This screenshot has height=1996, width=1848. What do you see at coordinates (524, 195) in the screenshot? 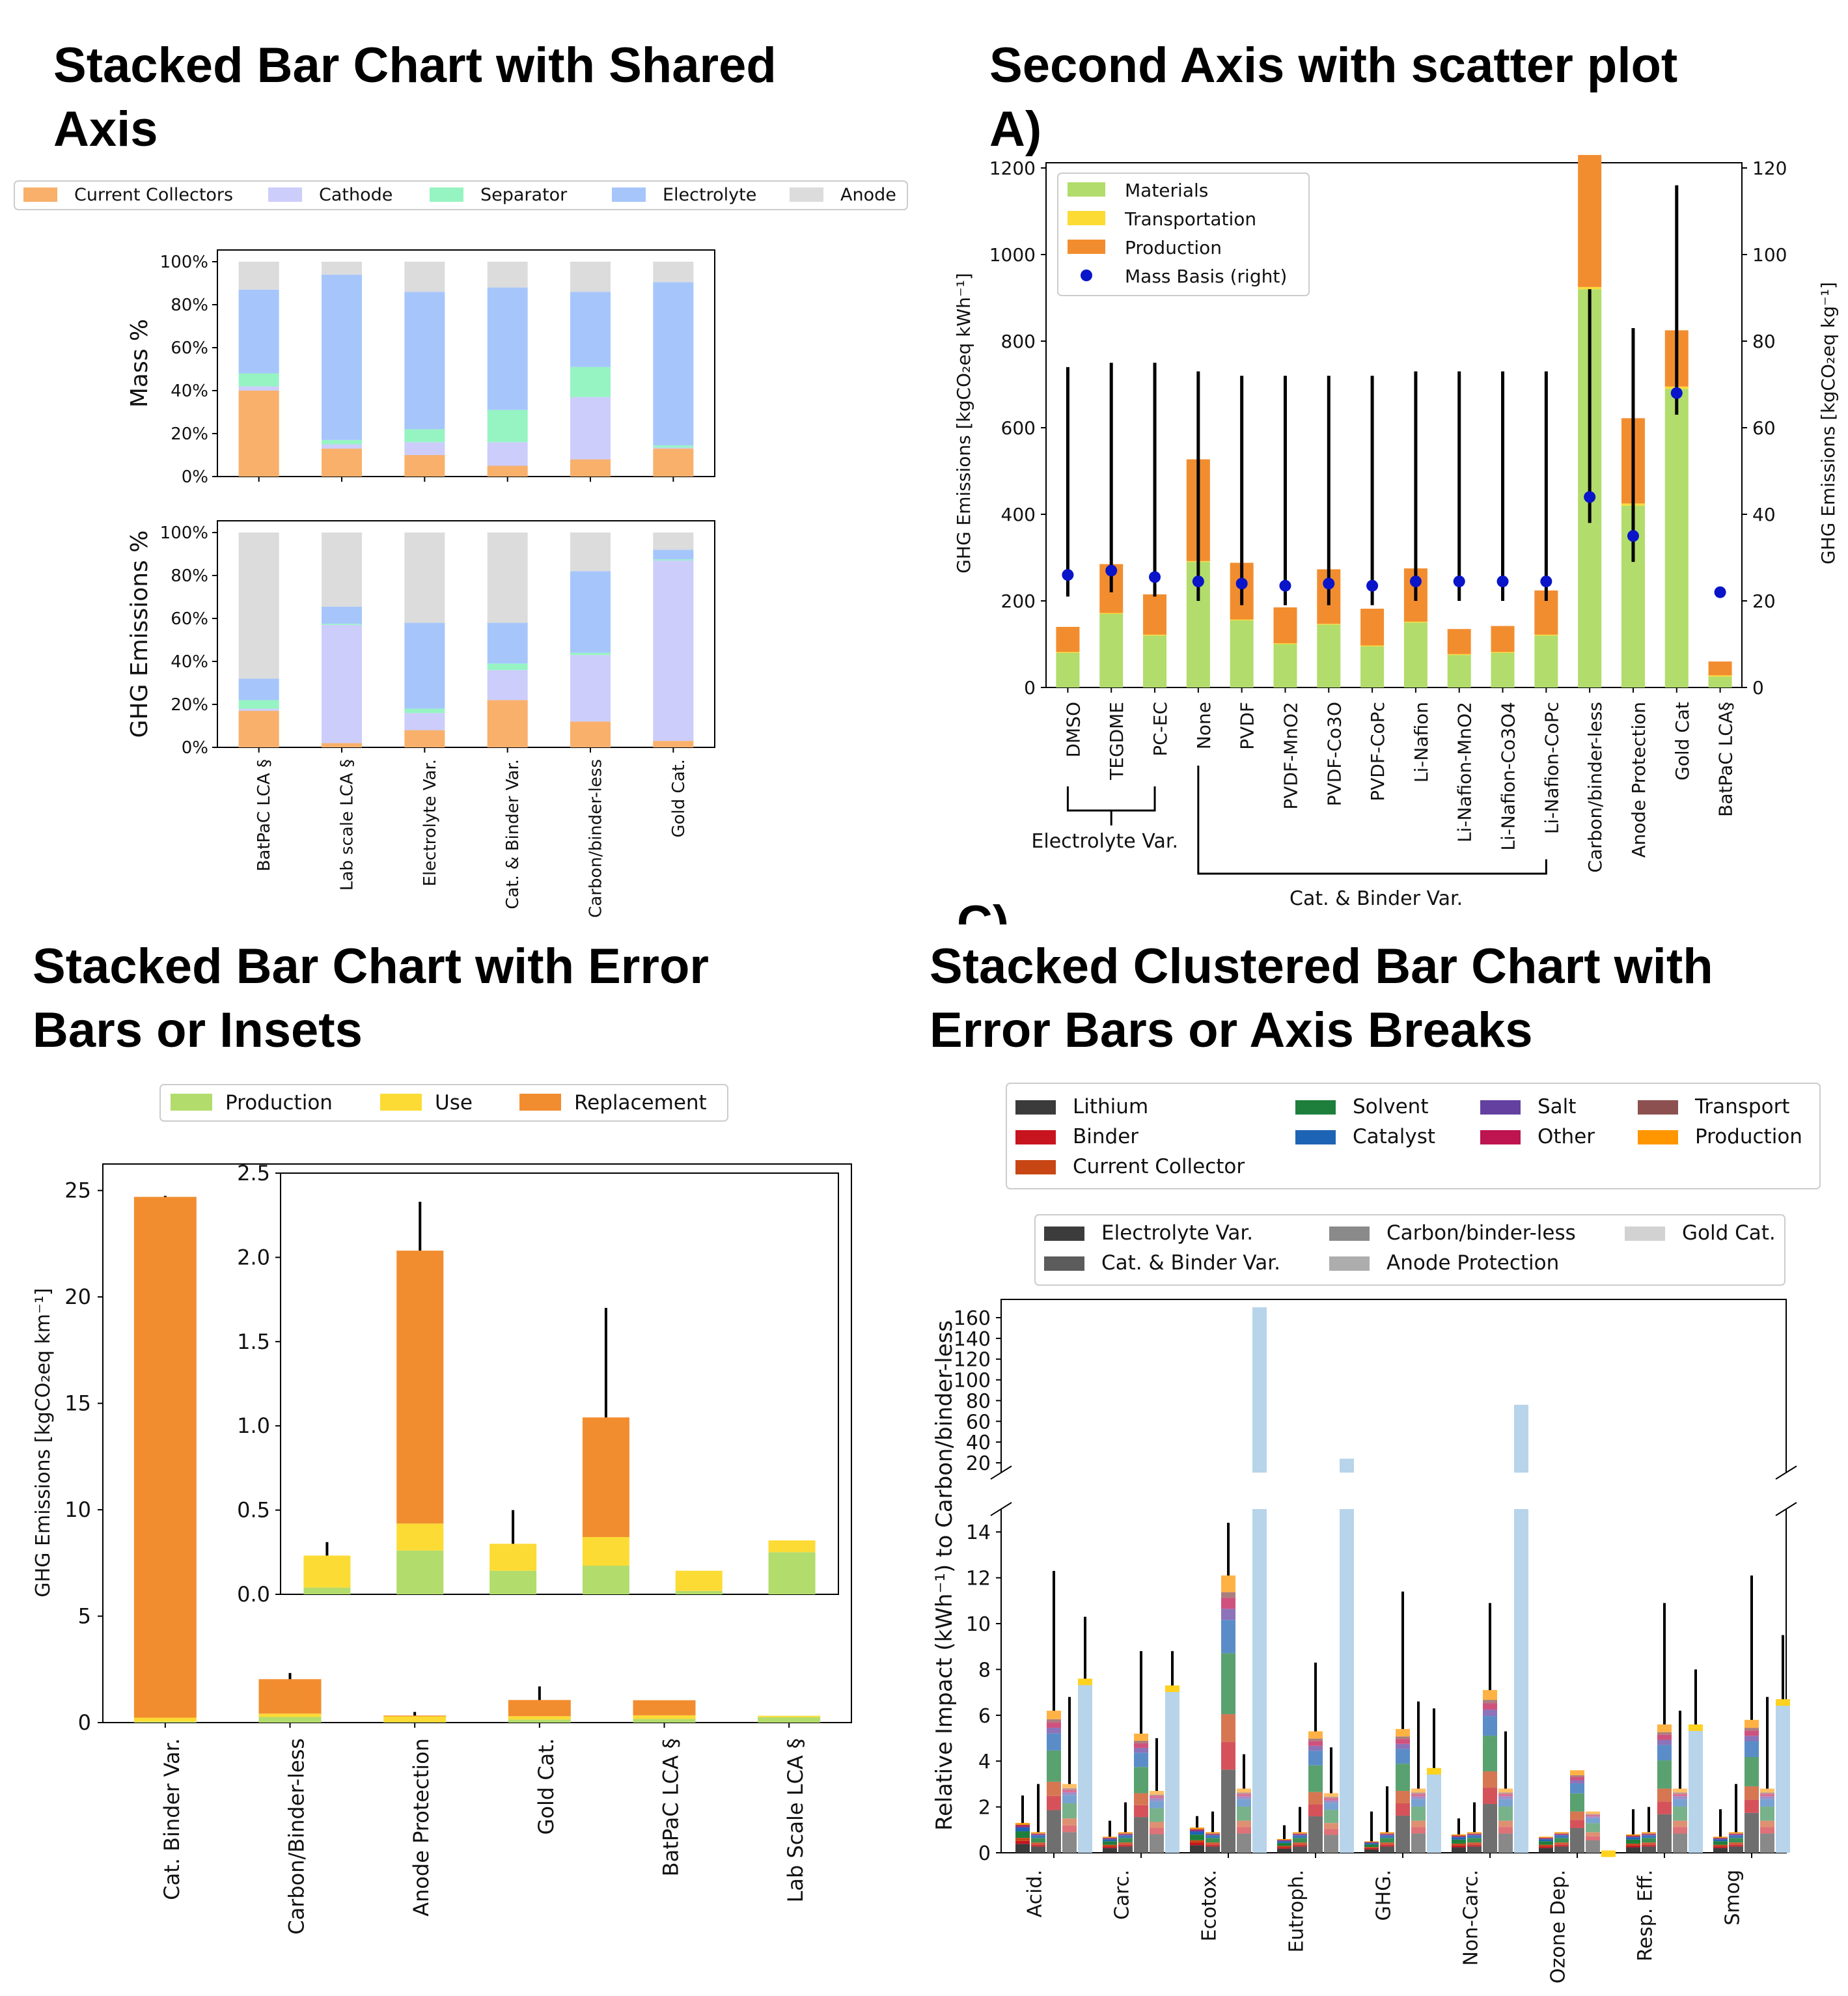
I see `legend-label: Separator` at bounding box center [524, 195].